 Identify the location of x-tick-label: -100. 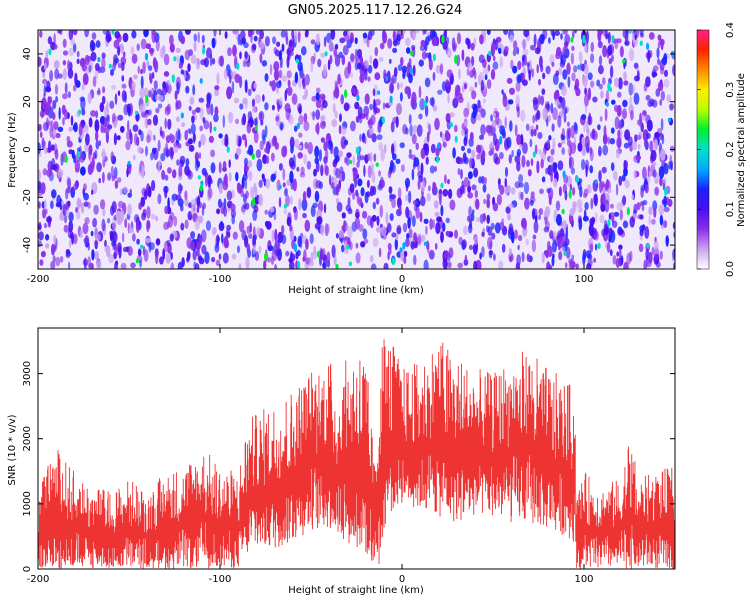
(220, 279).